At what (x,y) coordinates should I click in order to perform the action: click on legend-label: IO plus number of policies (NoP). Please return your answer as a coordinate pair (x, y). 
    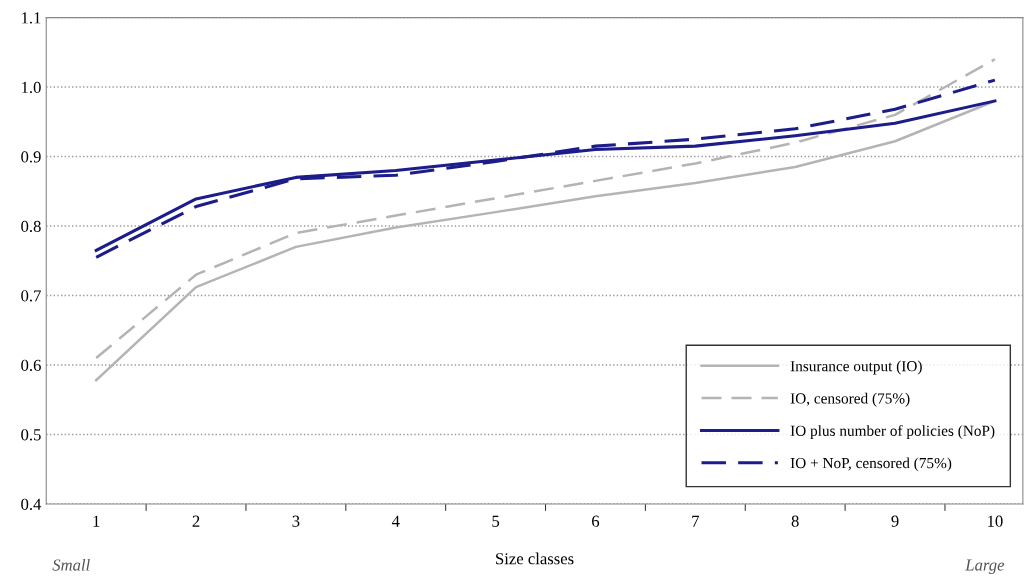
    Looking at the image, I should click on (892, 432).